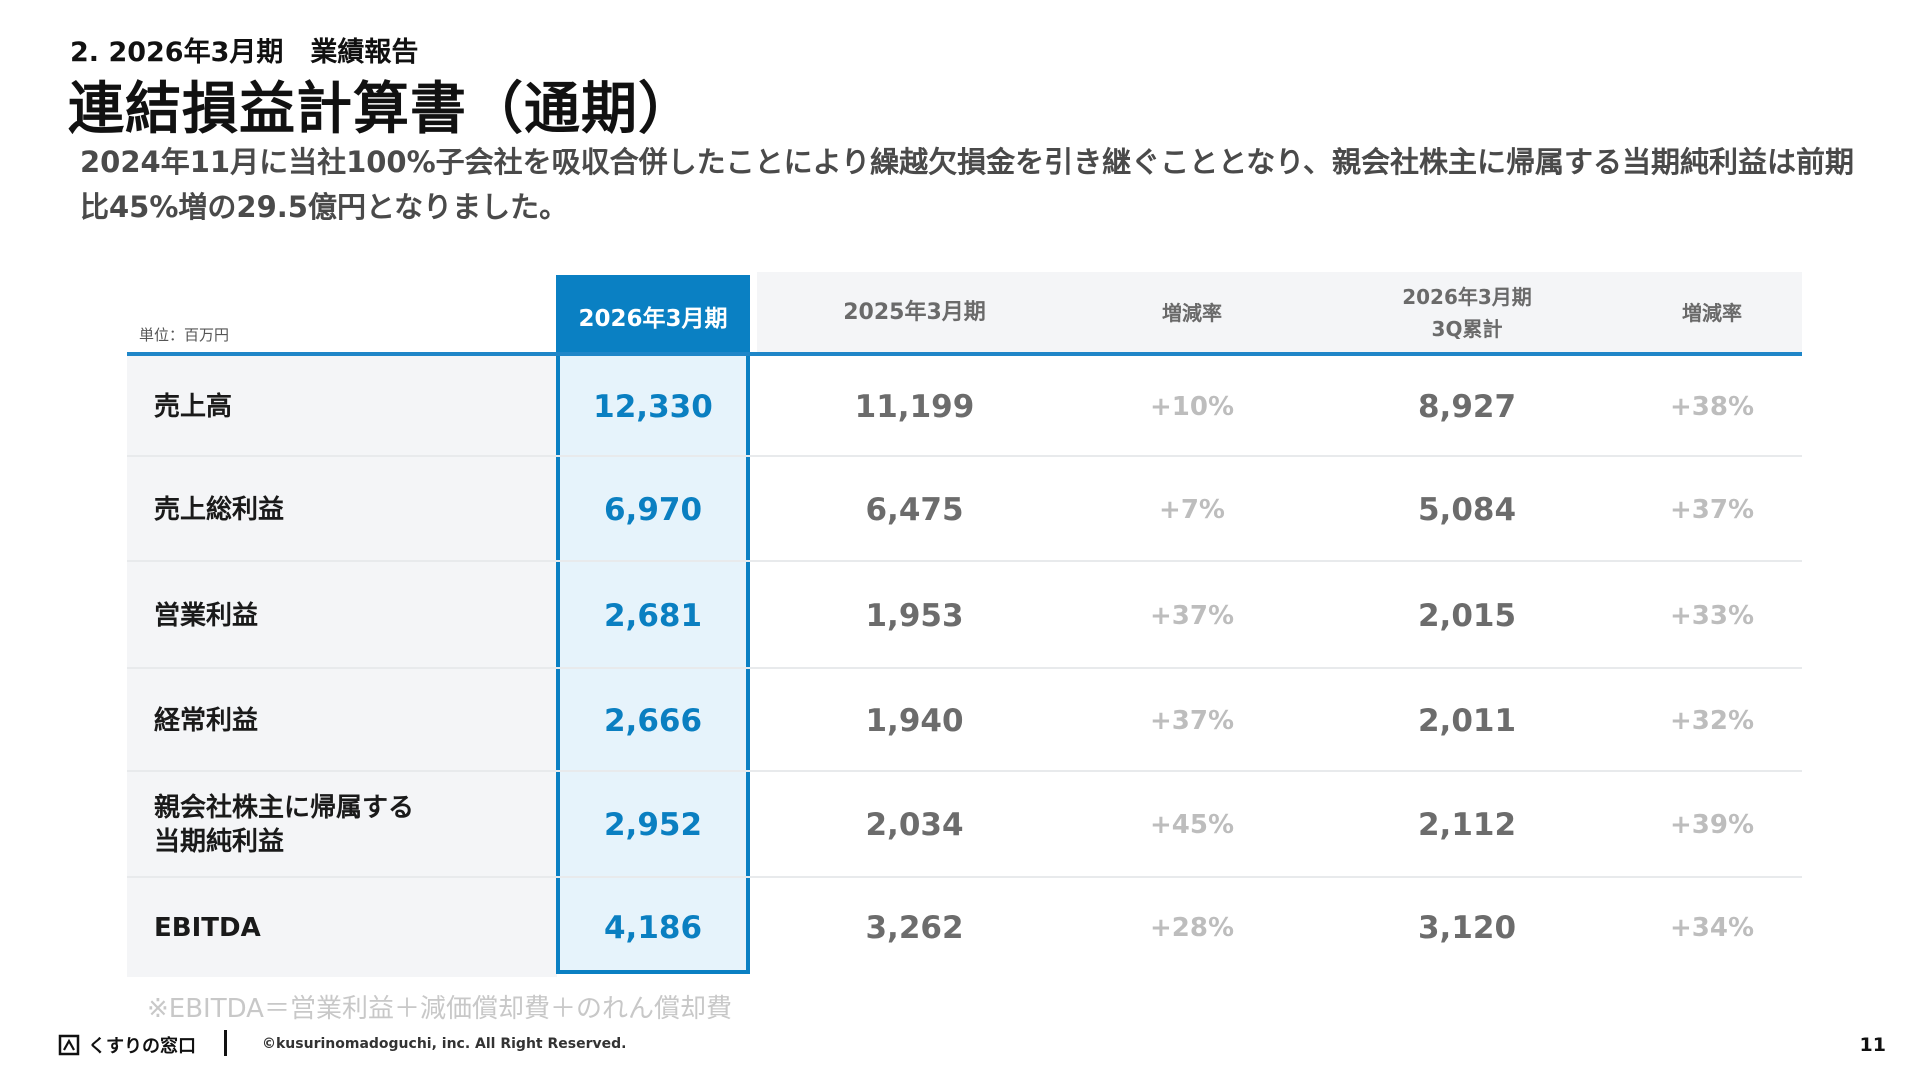  Describe the element at coordinates (653, 720) in the screenshot. I see `current-value: 2,666` at that location.